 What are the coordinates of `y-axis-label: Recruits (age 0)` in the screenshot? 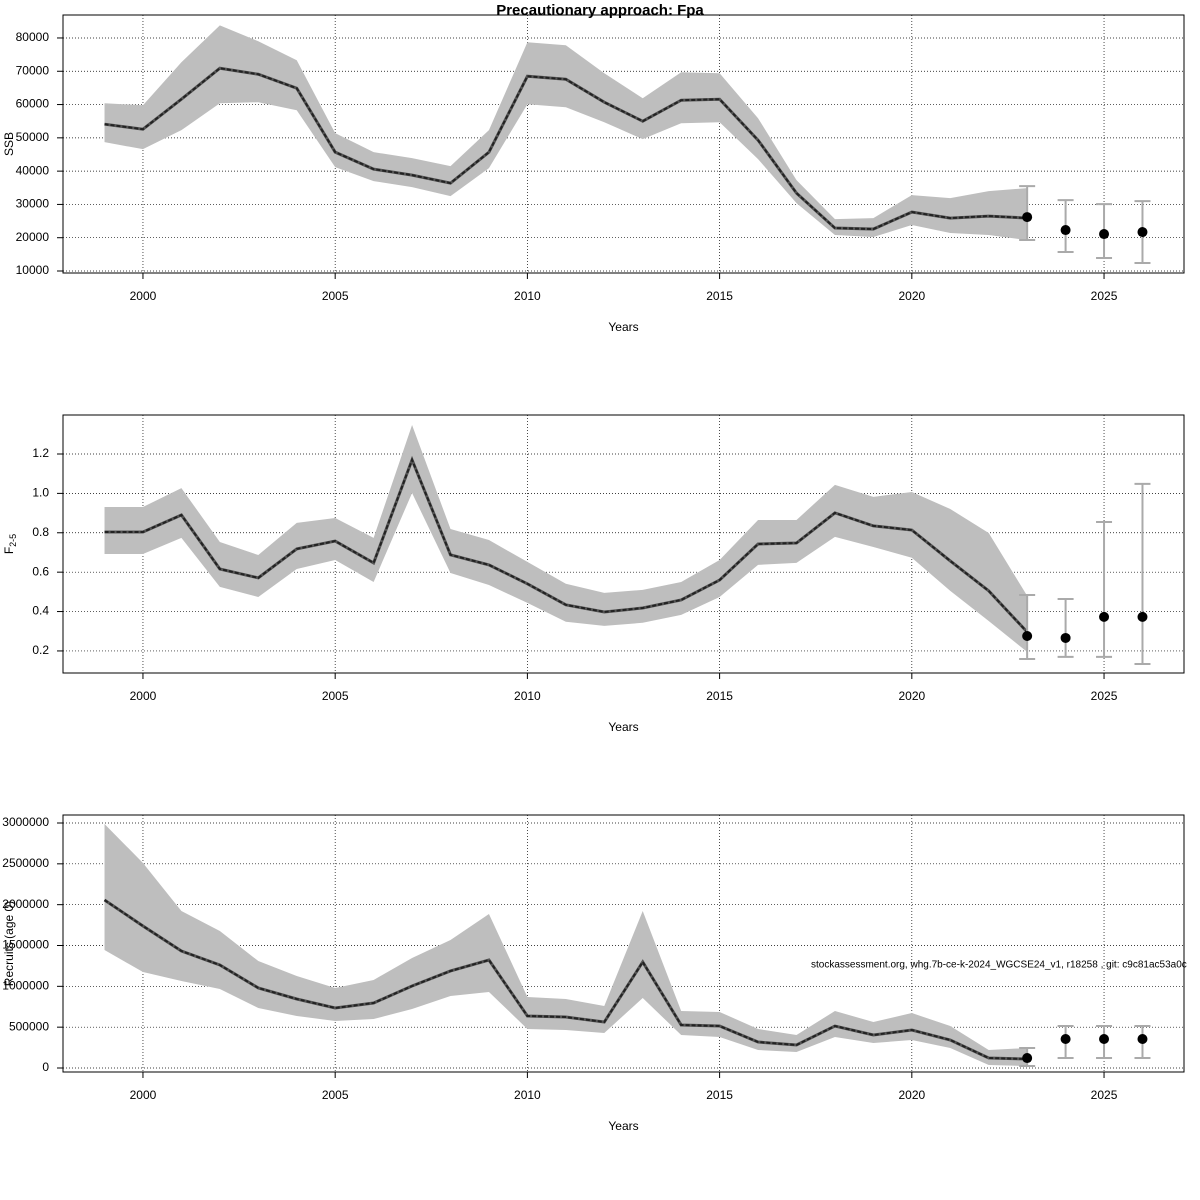 It's located at (9, 943).